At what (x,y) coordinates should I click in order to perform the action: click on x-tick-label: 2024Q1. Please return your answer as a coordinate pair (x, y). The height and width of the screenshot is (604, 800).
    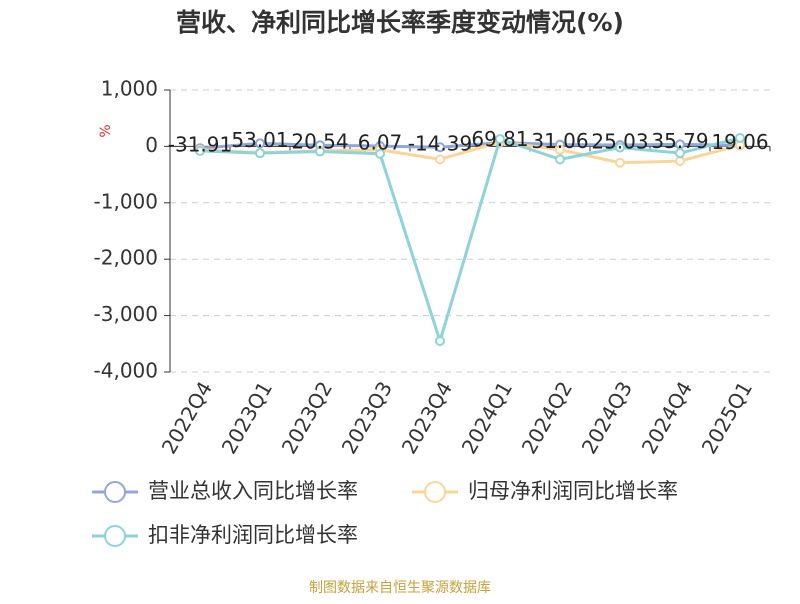
    Looking at the image, I should click on (487, 417).